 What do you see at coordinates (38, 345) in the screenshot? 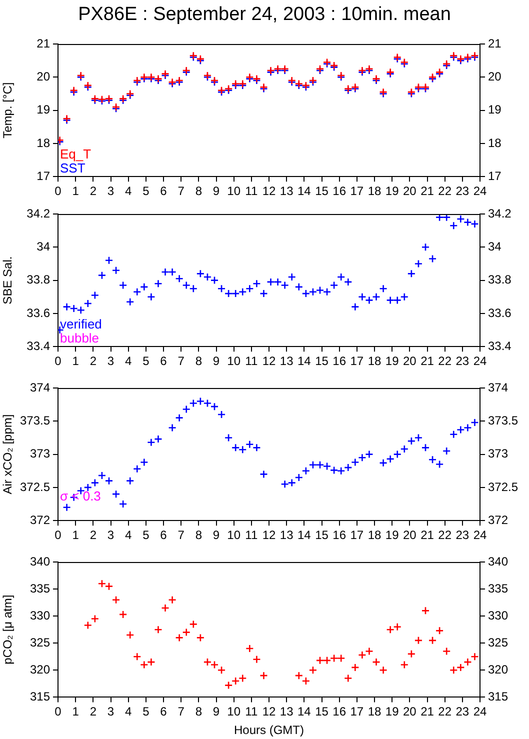
I see `y-tick-label: 33.4` at bounding box center [38, 345].